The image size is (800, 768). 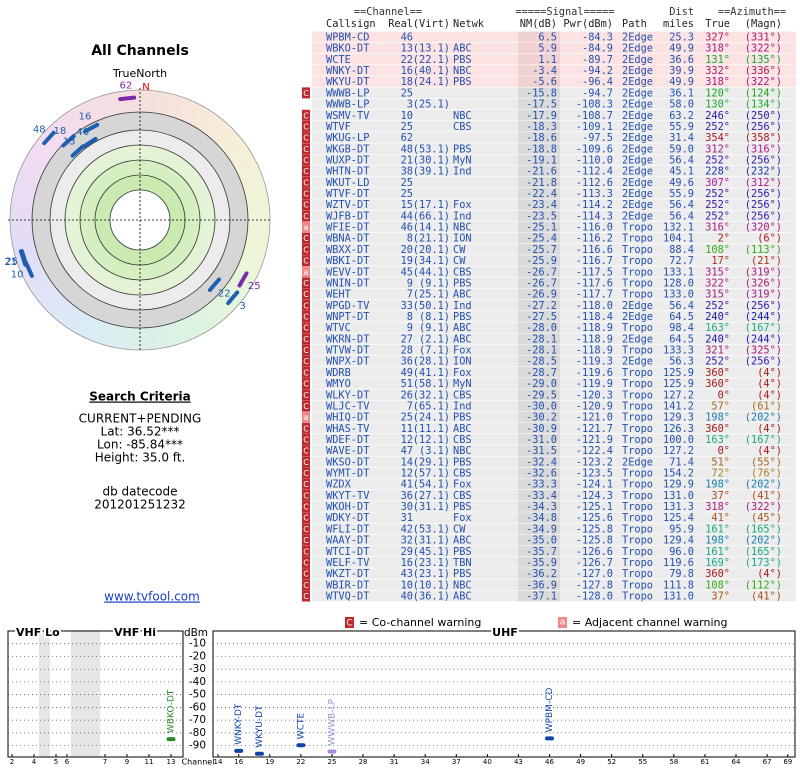 What do you see at coordinates (347, 541) in the screenshot?
I see `table-cell: WAAY-DT` at bounding box center [347, 541].